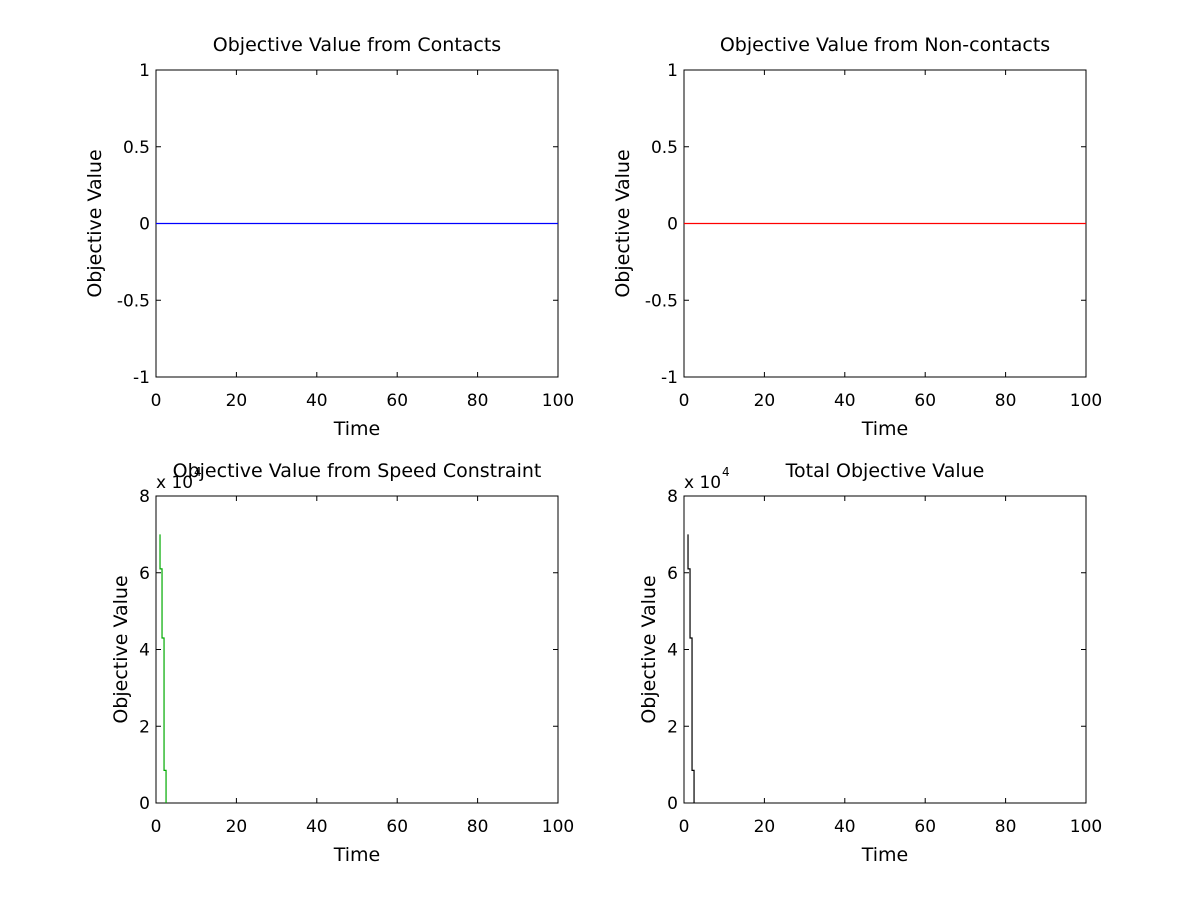  Describe the element at coordinates (357, 471) in the screenshot. I see `plot-title: Objective Value from Speed Constraint` at that location.